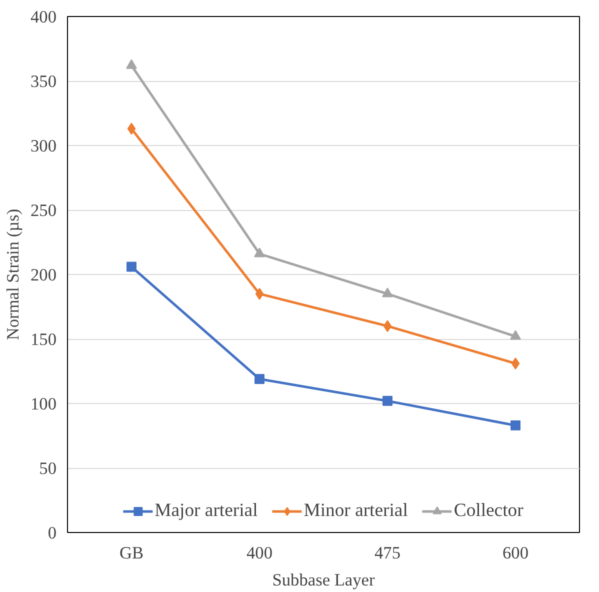 The image size is (599, 592). Describe the element at coordinates (43, 81) in the screenshot. I see `y-tick-label: 350` at that location.